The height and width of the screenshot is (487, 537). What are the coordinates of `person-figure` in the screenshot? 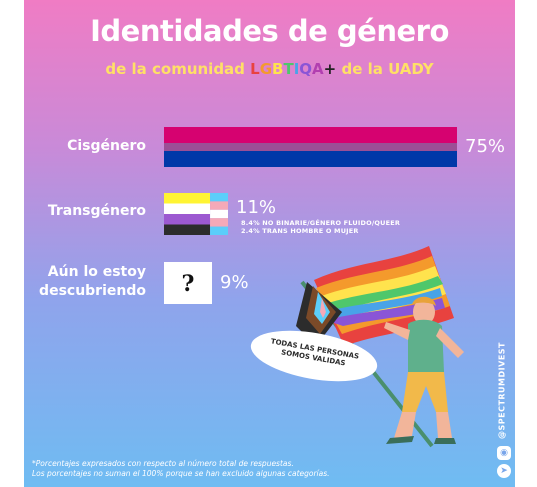 It's located at (424, 370).